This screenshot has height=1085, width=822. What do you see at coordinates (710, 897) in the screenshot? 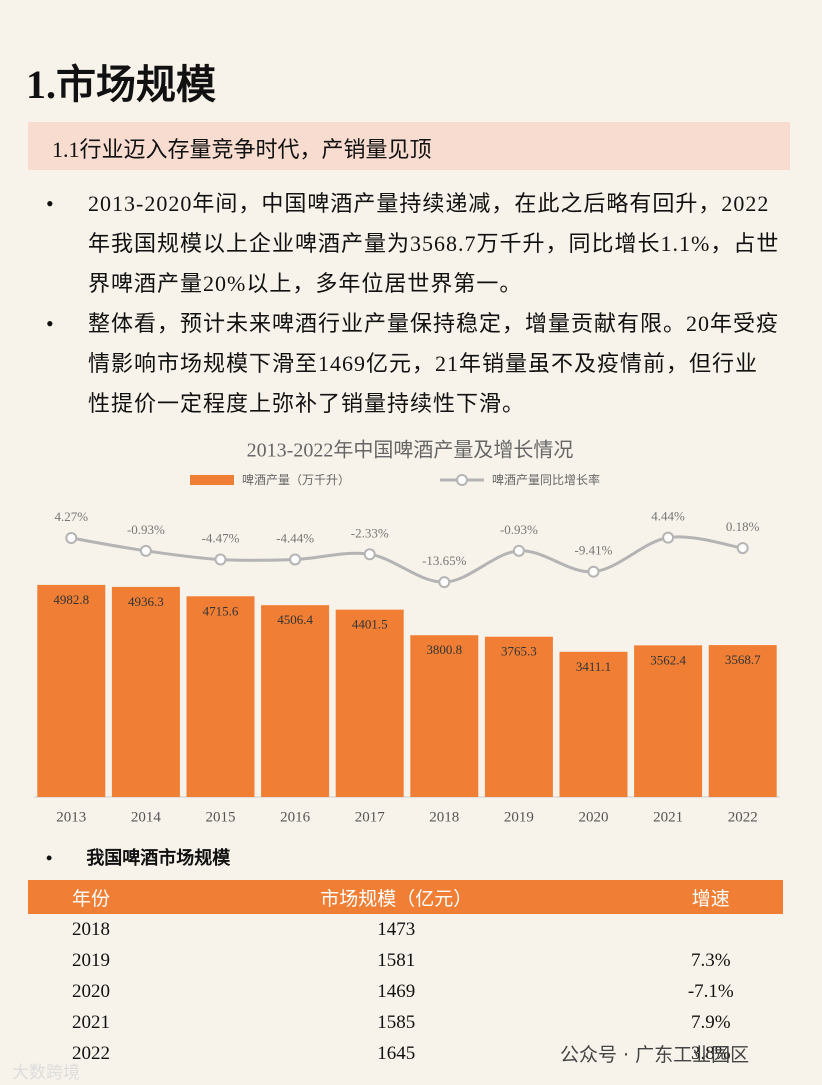
I see `table-header: 增速` at bounding box center [710, 897].